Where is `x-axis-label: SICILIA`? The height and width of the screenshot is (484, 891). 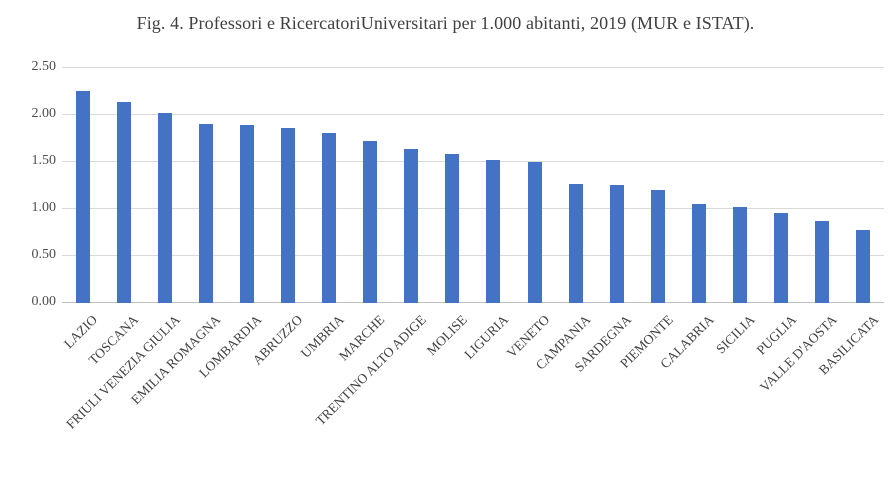 x-axis-label: SICILIA is located at coordinates (735, 334).